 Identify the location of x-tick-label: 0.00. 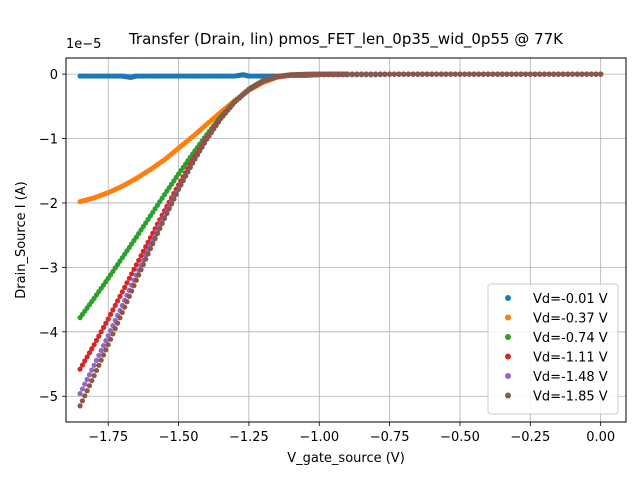
(600, 437).